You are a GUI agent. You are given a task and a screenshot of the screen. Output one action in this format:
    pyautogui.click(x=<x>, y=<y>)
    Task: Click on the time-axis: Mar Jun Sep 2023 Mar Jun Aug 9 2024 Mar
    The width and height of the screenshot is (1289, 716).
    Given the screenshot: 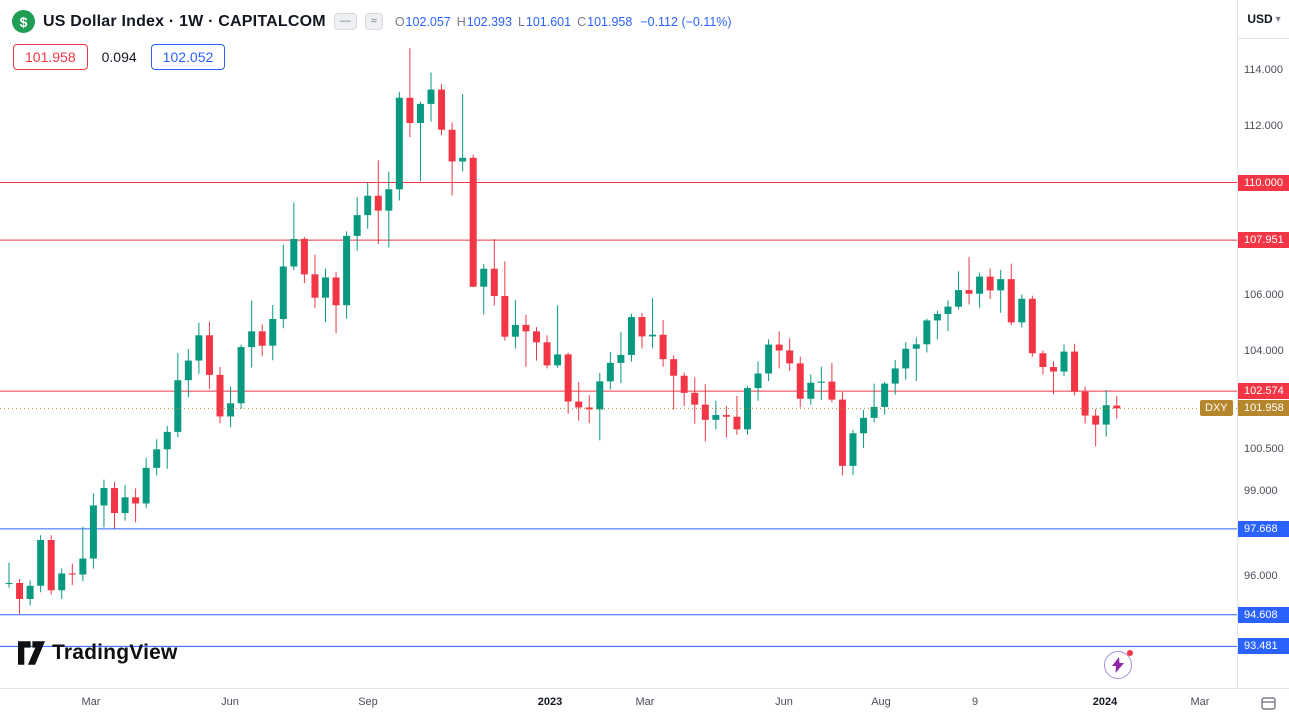 What is the action you would take?
    pyautogui.click(x=644, y=702)
    